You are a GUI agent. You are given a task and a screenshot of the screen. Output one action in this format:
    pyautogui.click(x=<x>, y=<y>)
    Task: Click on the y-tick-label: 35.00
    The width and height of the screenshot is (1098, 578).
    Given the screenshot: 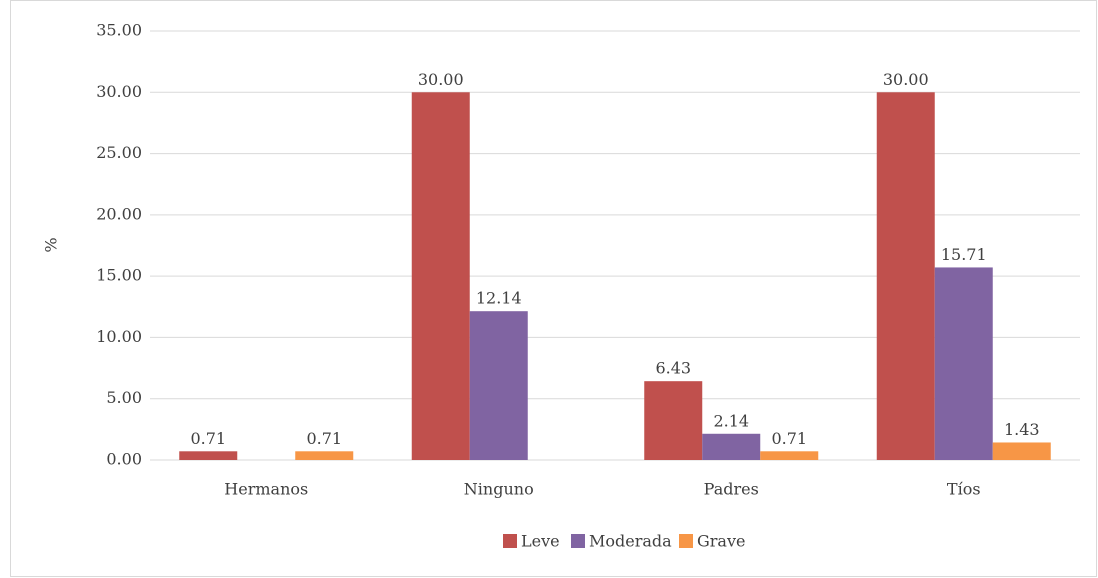 What is the action you would take?
    pyautogui.click(x=119, y=30)
    